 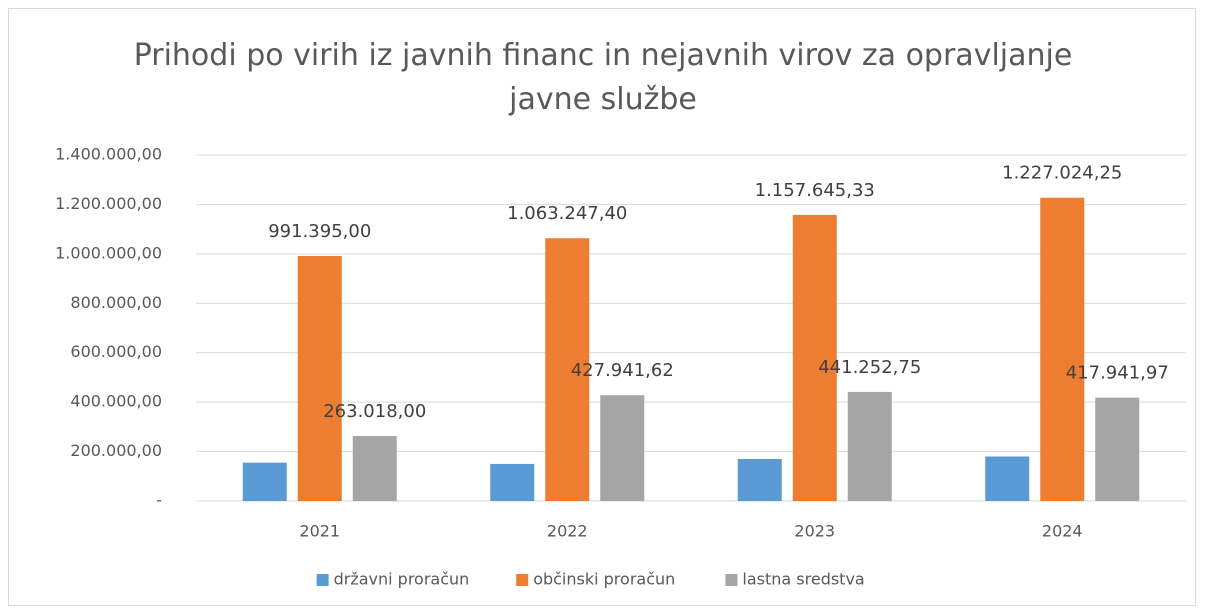 I want to click on data-label: 427.941,62, so click(x=622, y=370).